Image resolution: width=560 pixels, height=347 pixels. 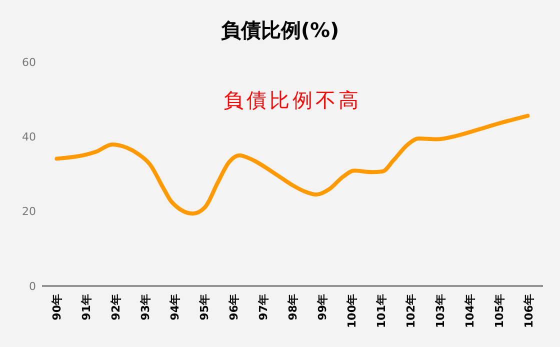 What do you see at coordinates (322, 307) in the screenshot?
I see `x-tick-label: 99年` at bounding box center [322, 307].